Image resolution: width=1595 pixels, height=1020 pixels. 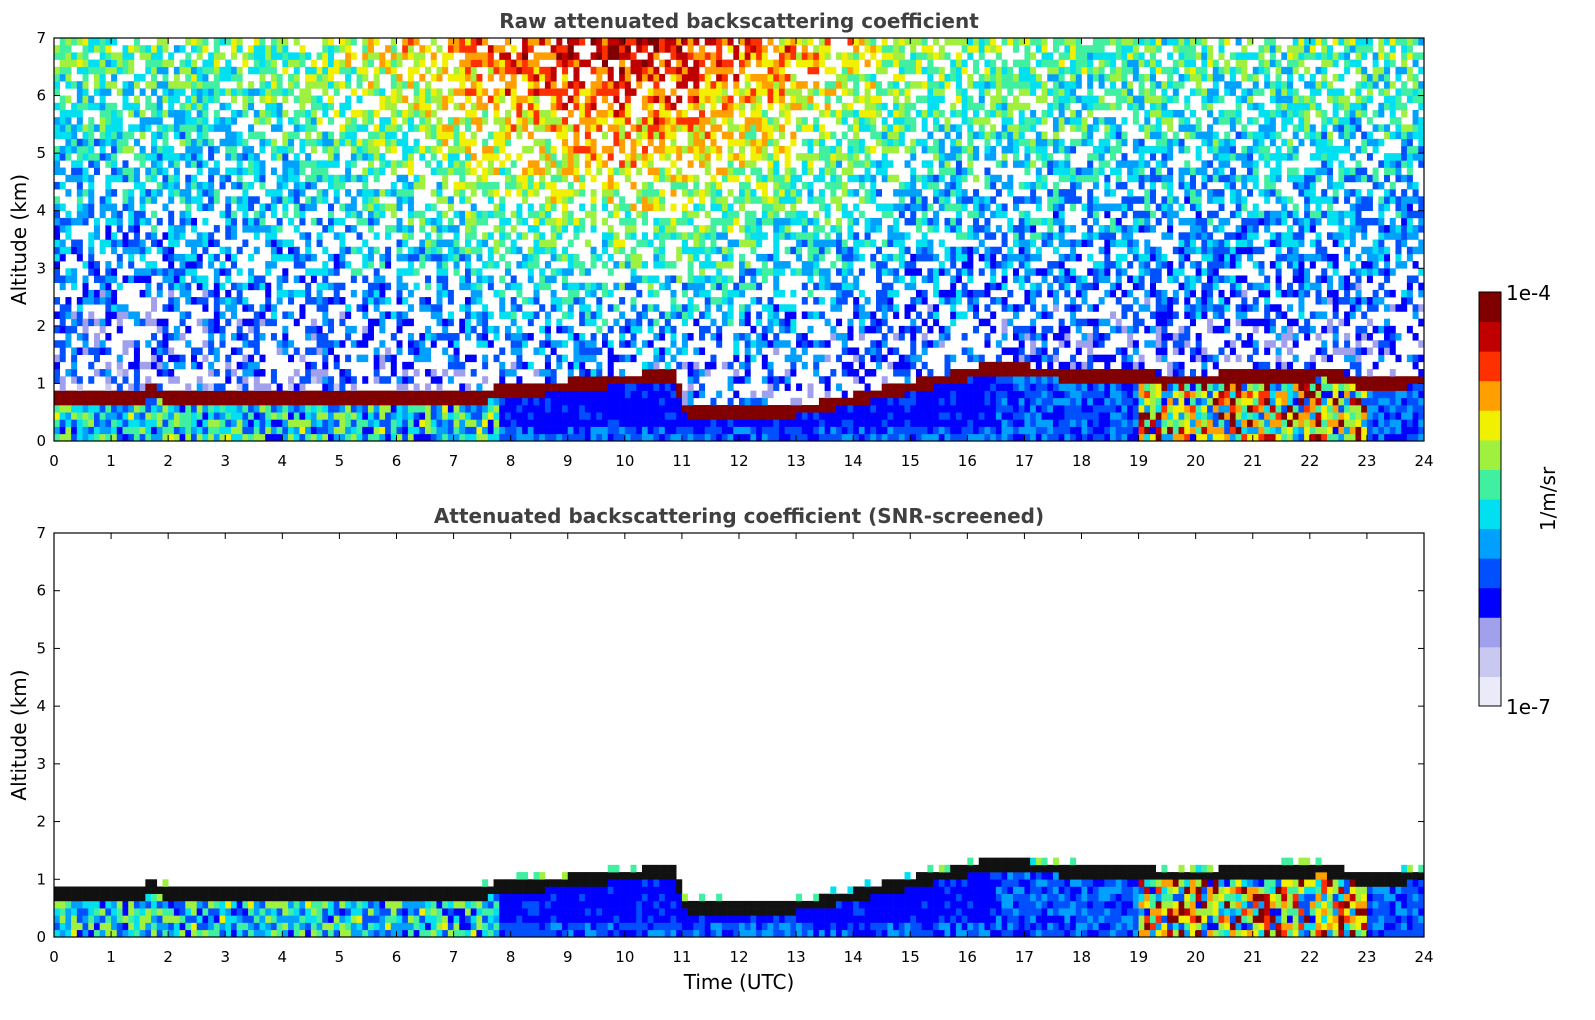 I want to click on colorbar-unit-label: 1/m/sr, so click(x=1548, y=498).